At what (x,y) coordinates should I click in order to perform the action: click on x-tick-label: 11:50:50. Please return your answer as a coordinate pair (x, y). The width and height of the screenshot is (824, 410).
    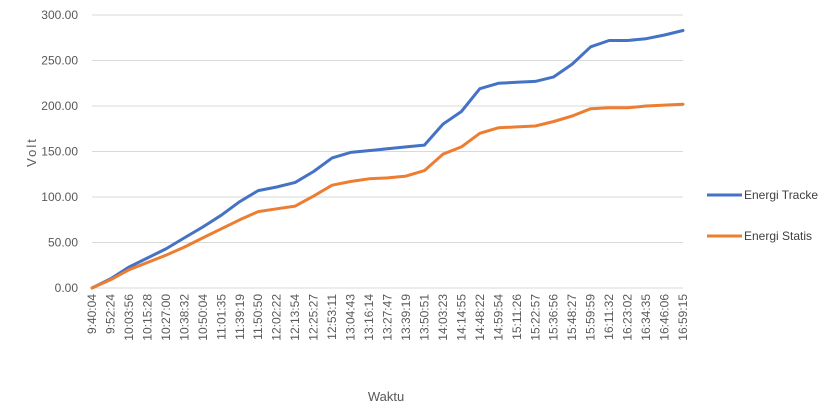
    Looking at the image, I should click on (258, 317).